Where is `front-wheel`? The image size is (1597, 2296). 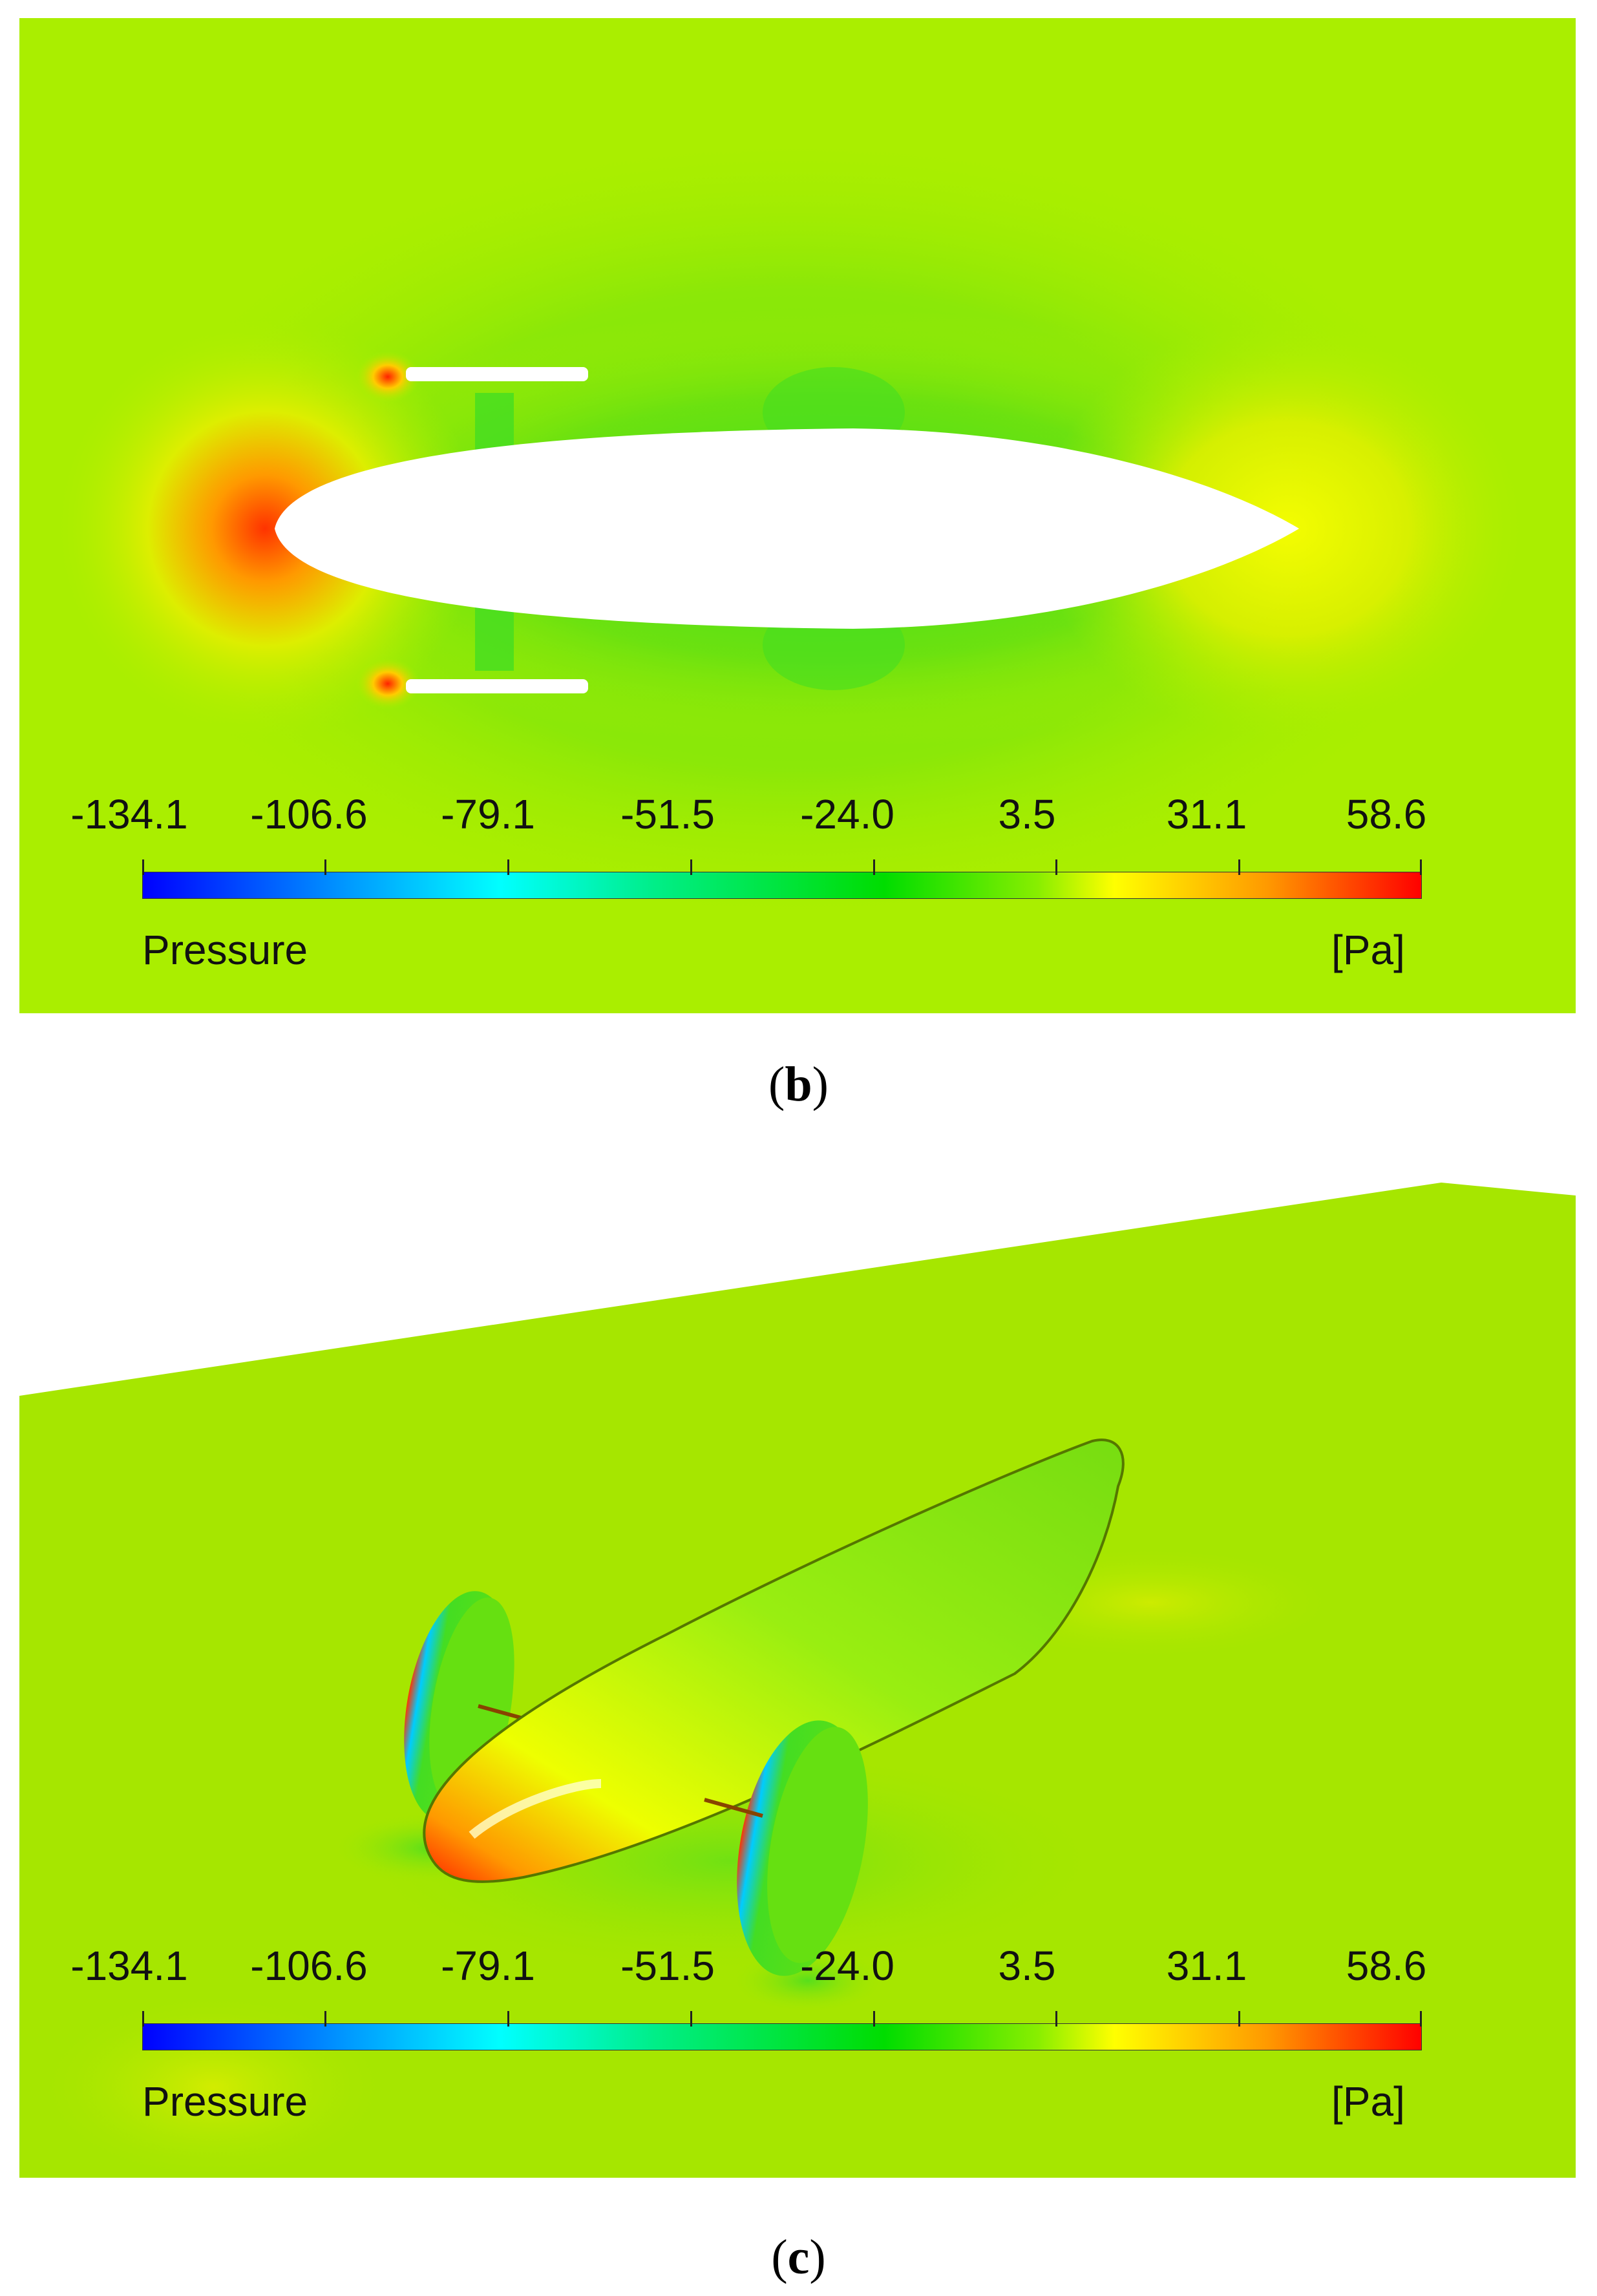
front-wheel is located at coordinates (786, 1848).